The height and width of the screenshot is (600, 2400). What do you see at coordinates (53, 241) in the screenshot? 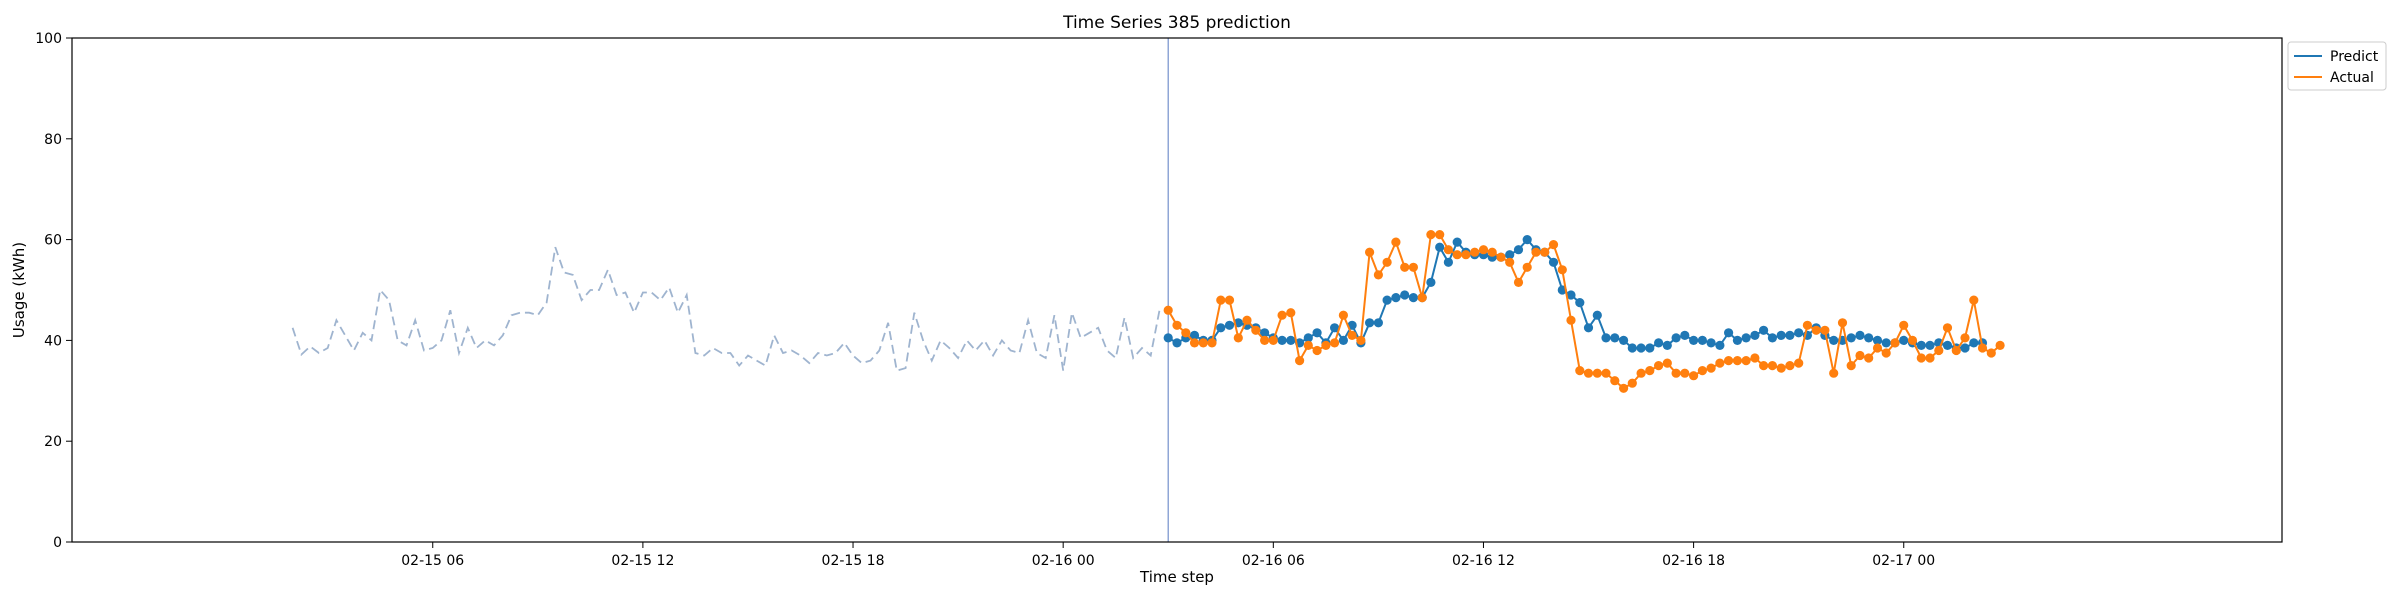
I see `y-tick-label: 60` at bounding box center [53, 241].